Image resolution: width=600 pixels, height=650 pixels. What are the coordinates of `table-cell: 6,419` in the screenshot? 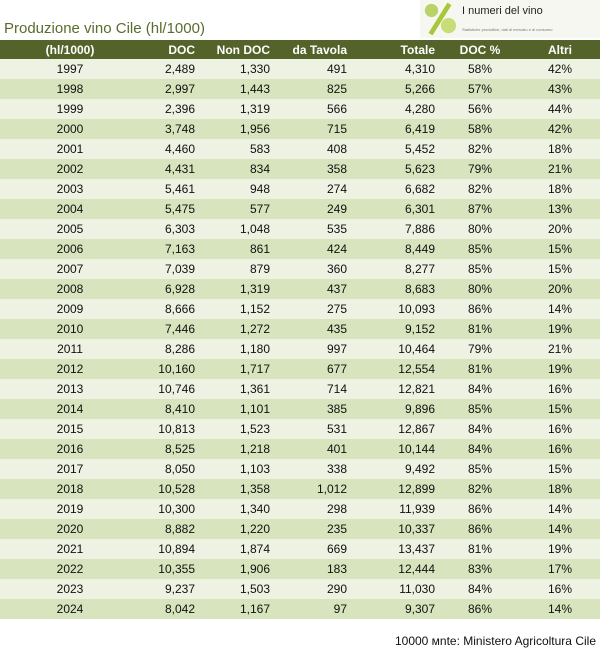 It's located at (397, 129).